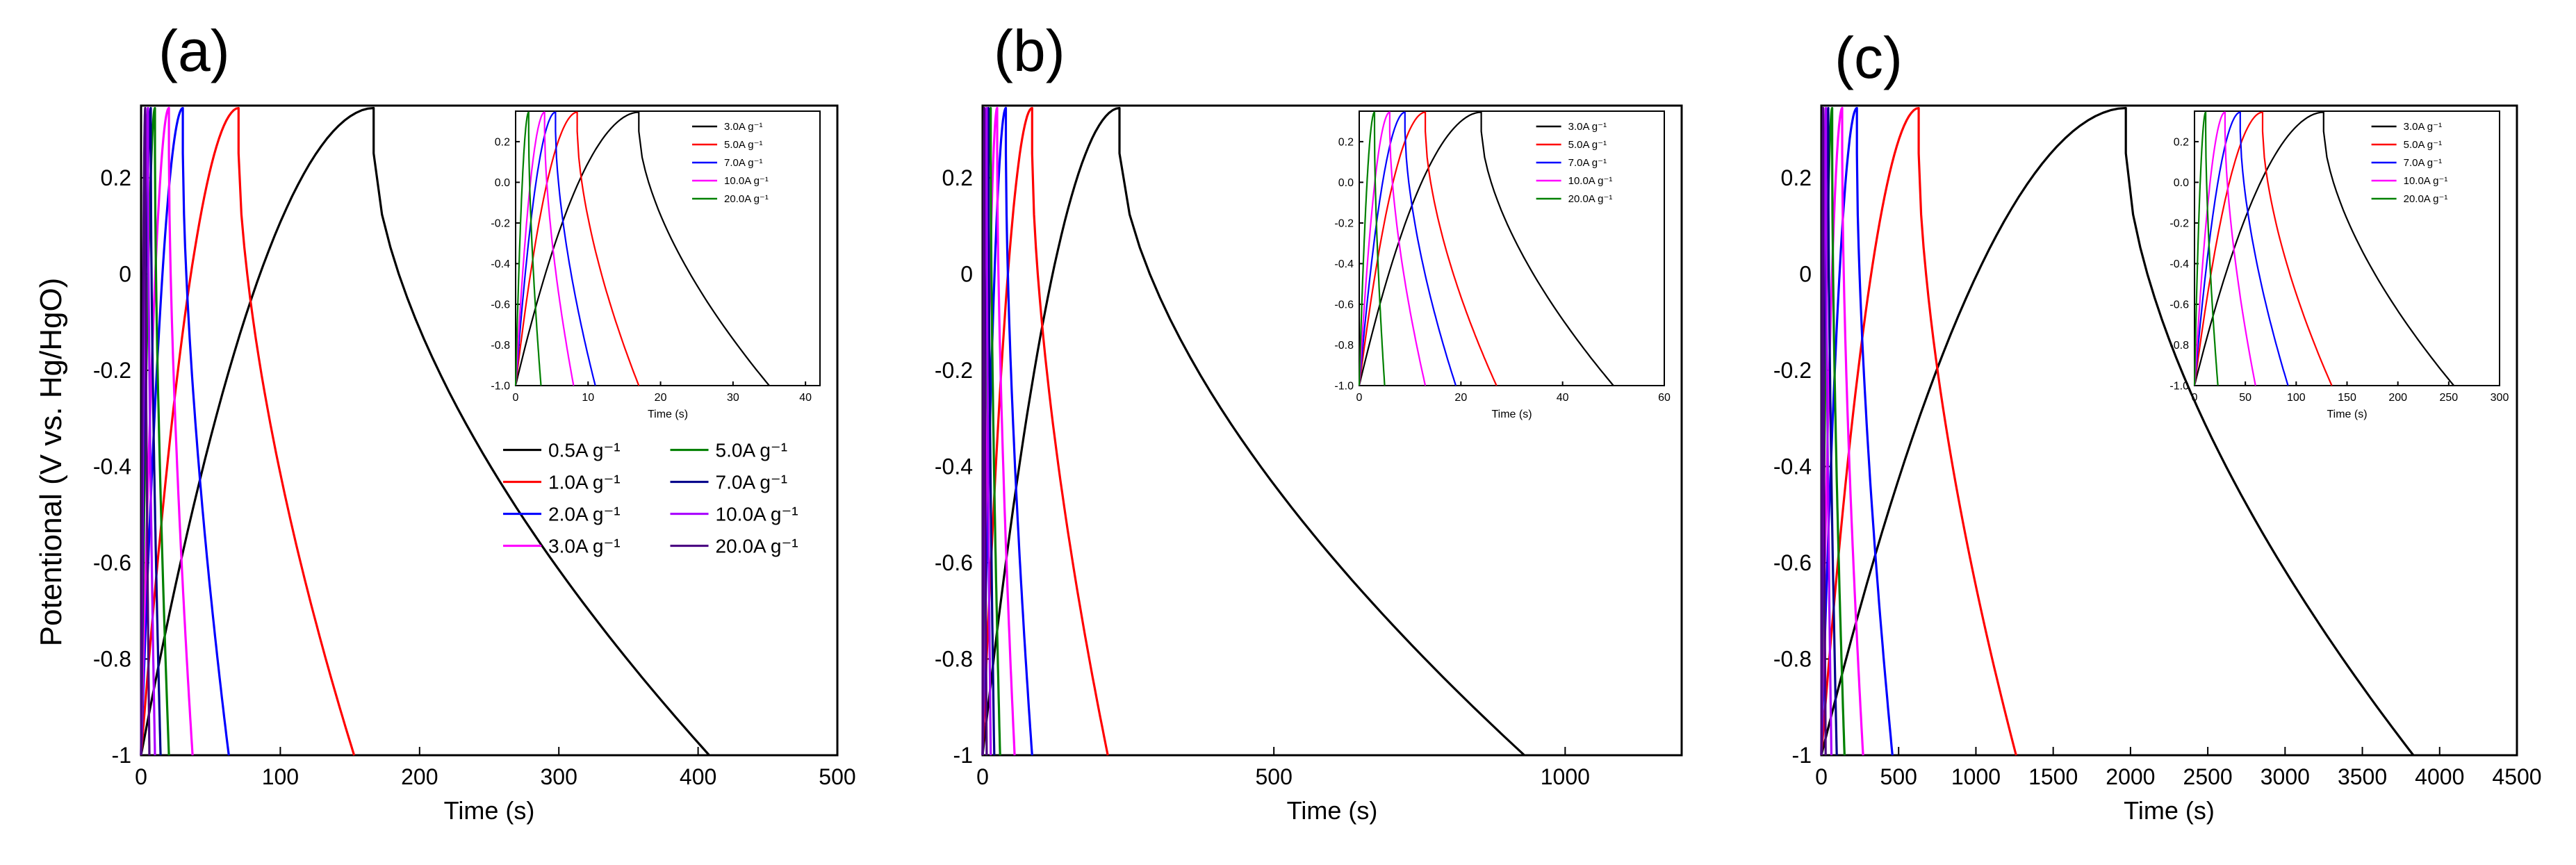 This screenshot has height=865, width=2576. Describe the element at coordinates (2208, 776) in the screenshot. I see `main-c-xtick-label: 2500` at that location.